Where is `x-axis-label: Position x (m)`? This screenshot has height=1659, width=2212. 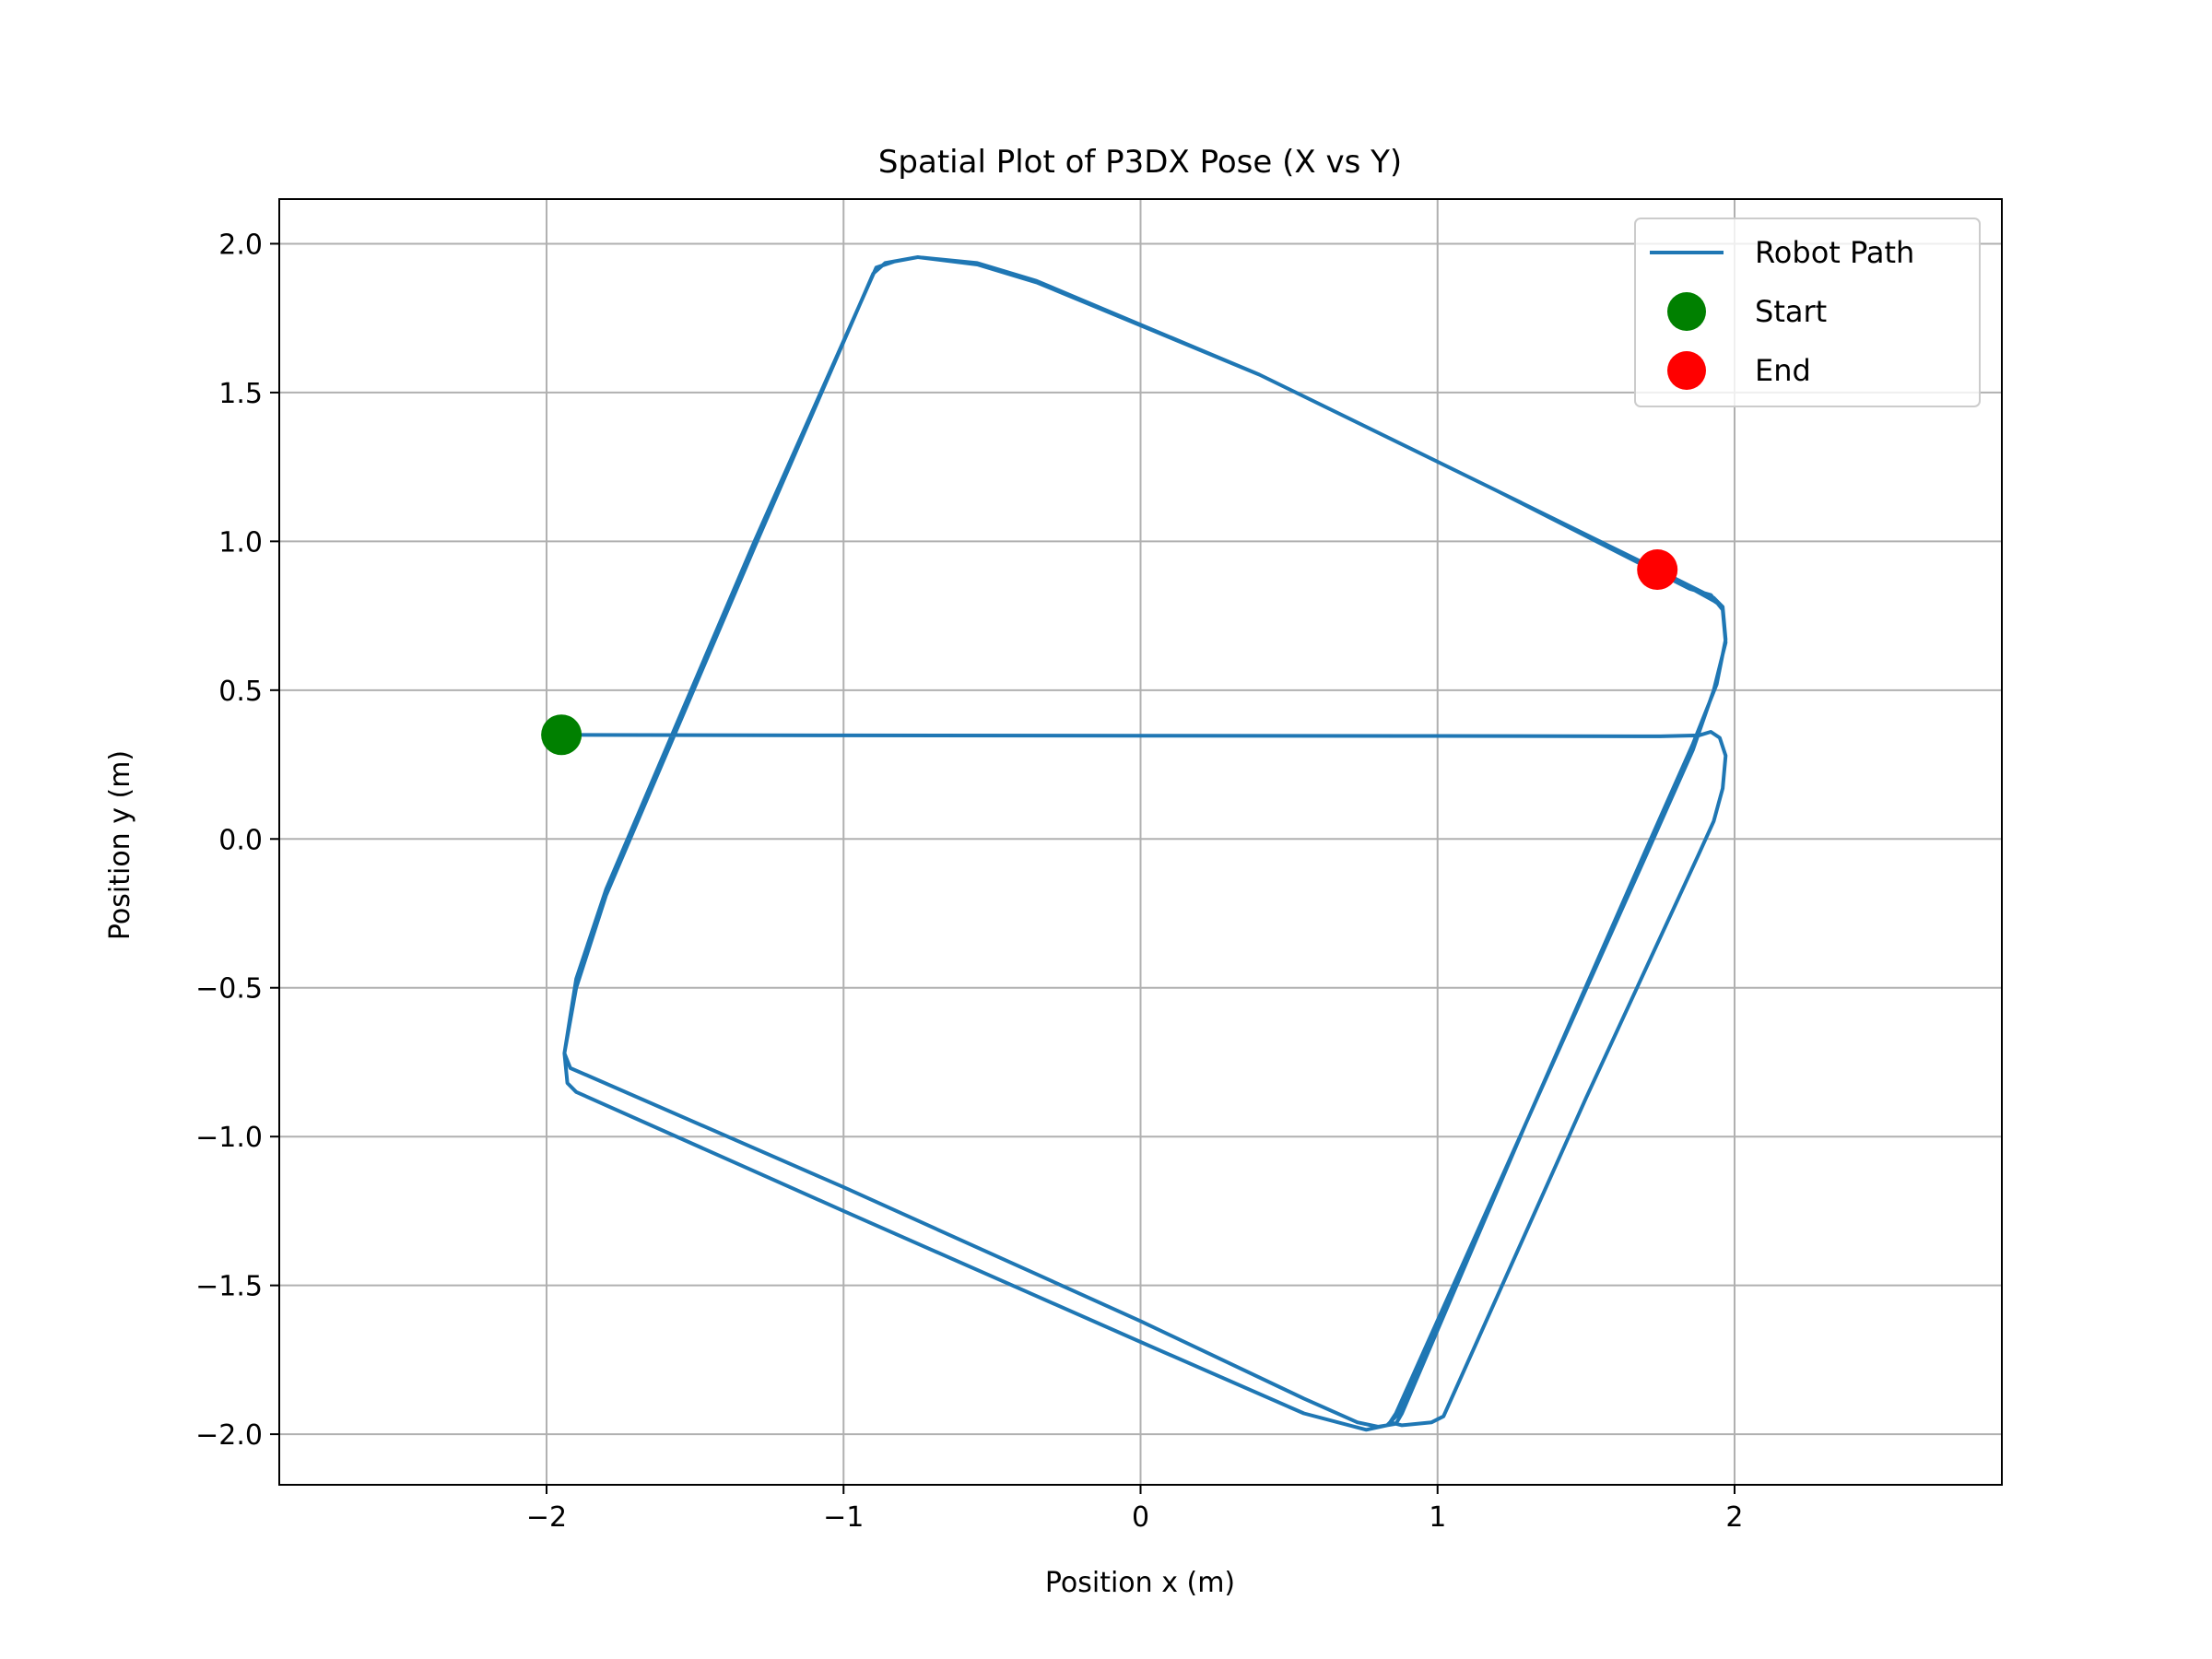
x-axis-label: Position x (m) is located at coordinates (1140, 1583).